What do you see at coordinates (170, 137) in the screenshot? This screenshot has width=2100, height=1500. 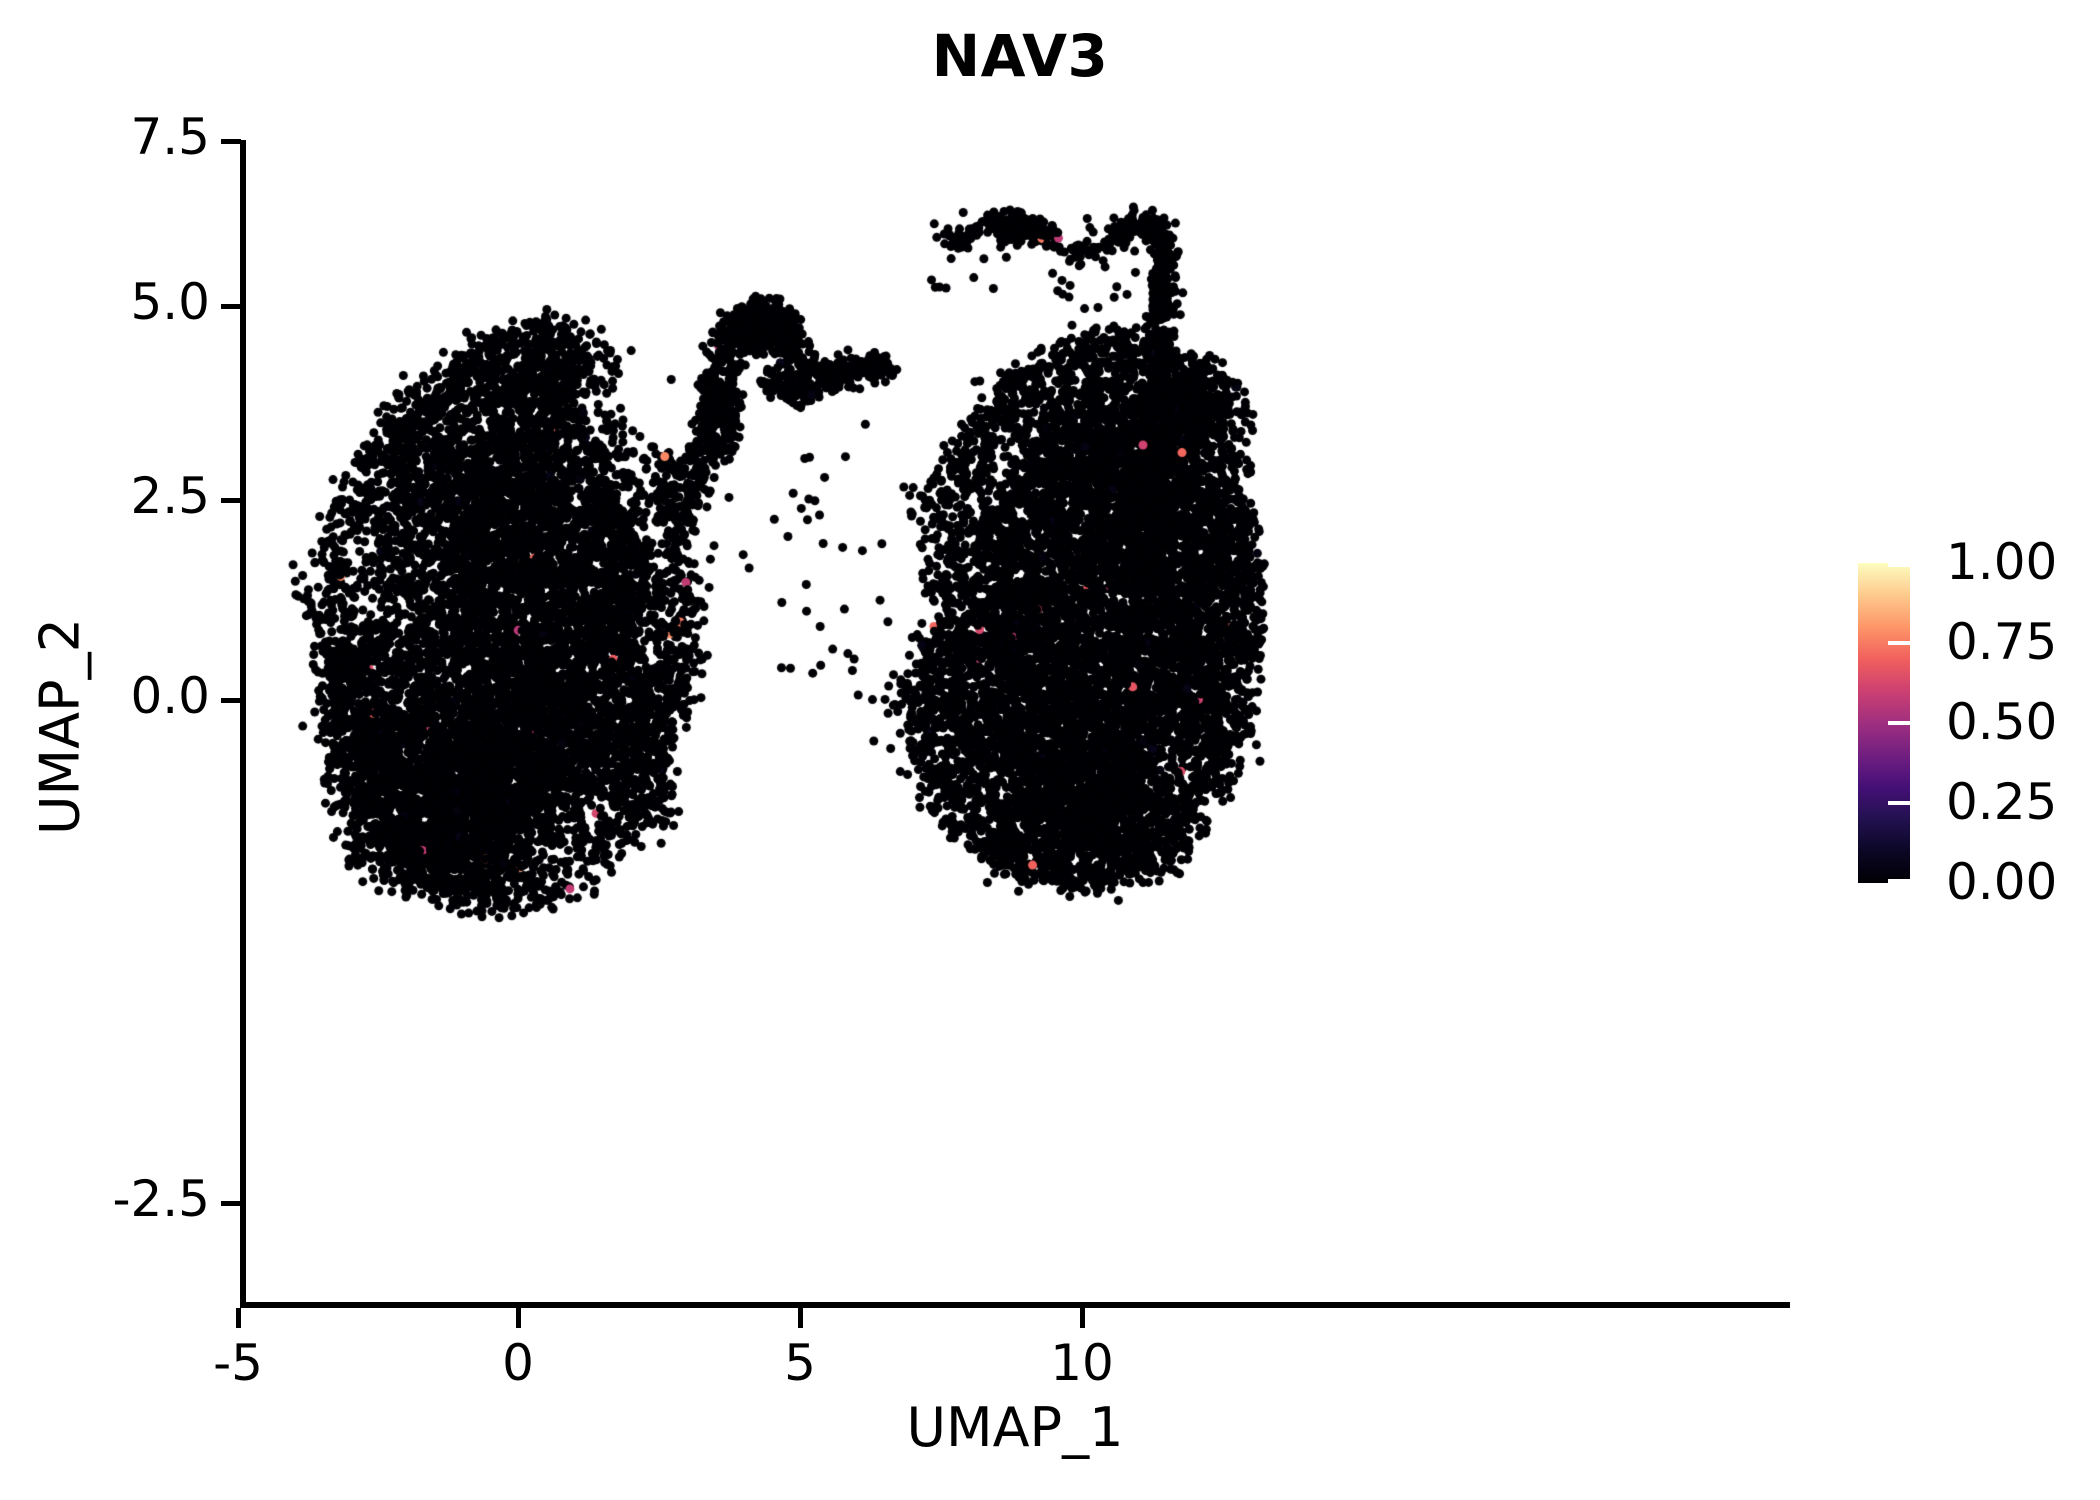 I see `y-tick-label: 7.5` at bounding box center [170, 137].